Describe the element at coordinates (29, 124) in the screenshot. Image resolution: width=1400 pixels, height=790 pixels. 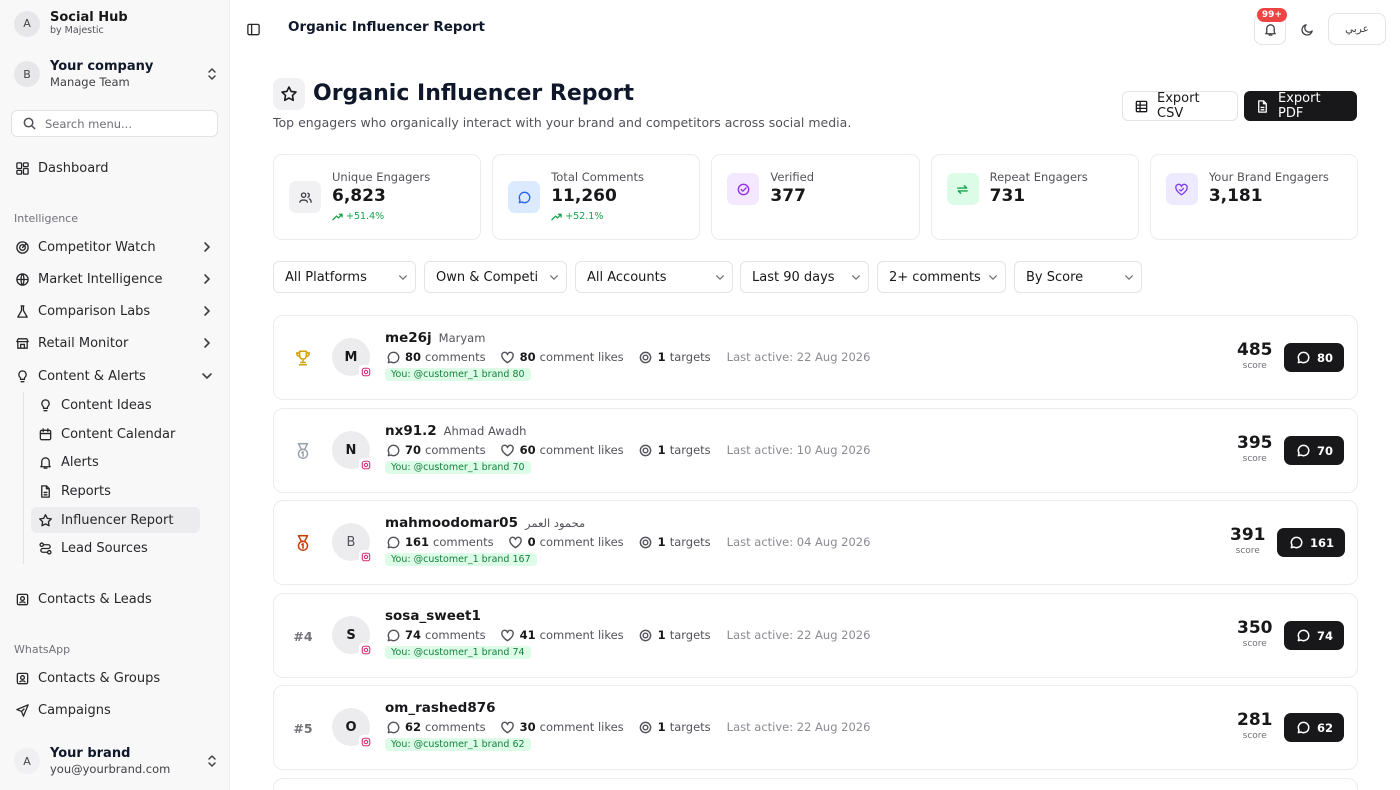
I see `search-icon` at that location.